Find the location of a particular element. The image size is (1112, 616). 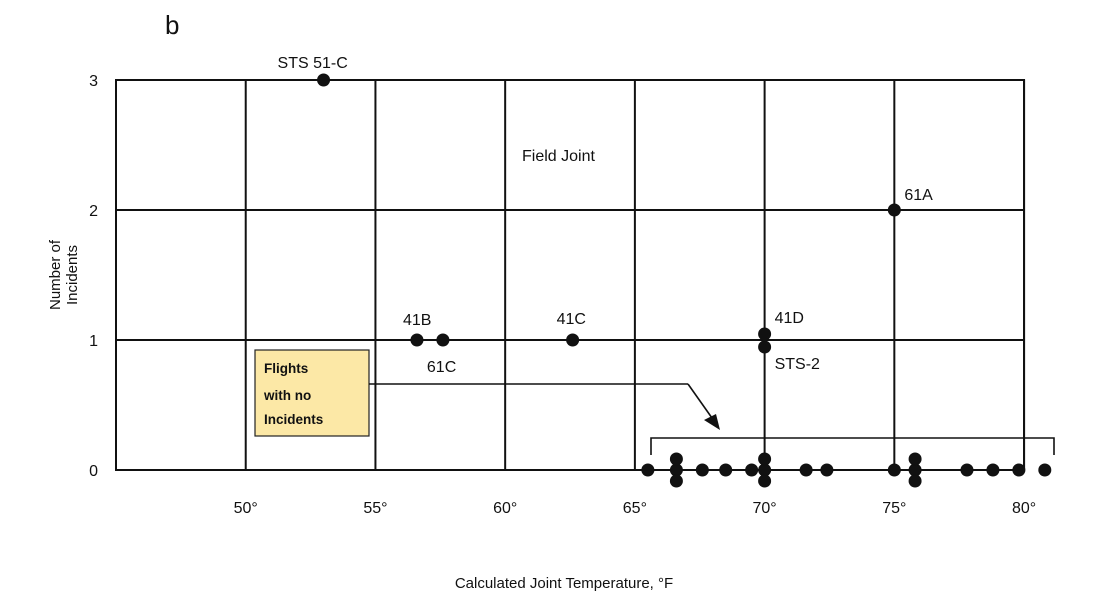

no-incident-callout: Flights with no Incidents is located at coordinates (487, 393).